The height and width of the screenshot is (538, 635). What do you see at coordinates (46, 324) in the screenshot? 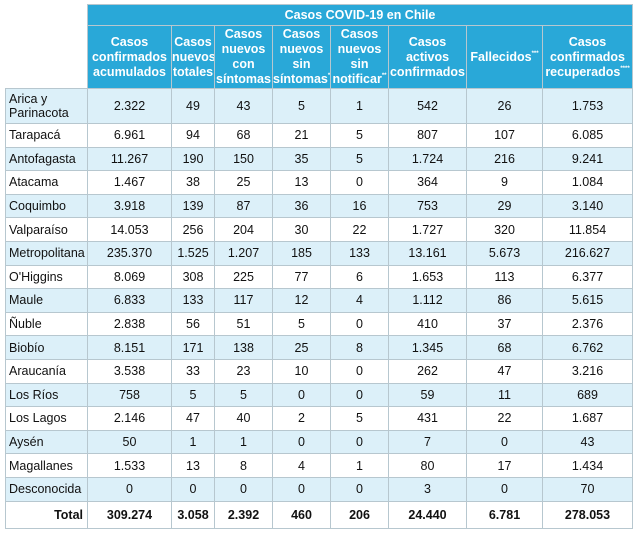
I see `region-name: Ñuble` at bounding box center [46, 324].